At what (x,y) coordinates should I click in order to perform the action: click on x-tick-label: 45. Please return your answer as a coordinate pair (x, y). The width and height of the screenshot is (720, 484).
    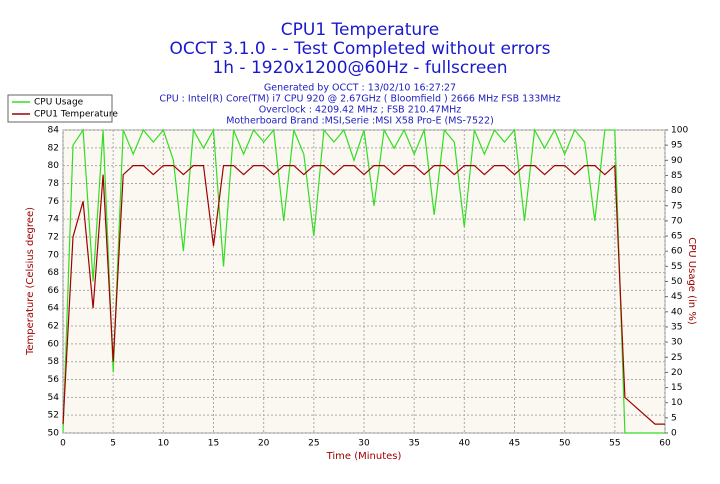
    Looking at the image, I should click on (514, 444).